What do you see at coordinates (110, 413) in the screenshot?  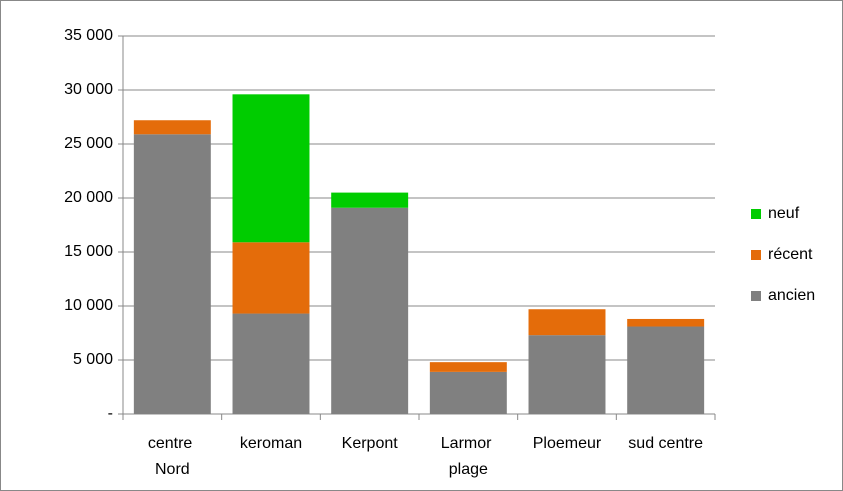 I see `y-tick-label: -` at bounding box center [110, 413].